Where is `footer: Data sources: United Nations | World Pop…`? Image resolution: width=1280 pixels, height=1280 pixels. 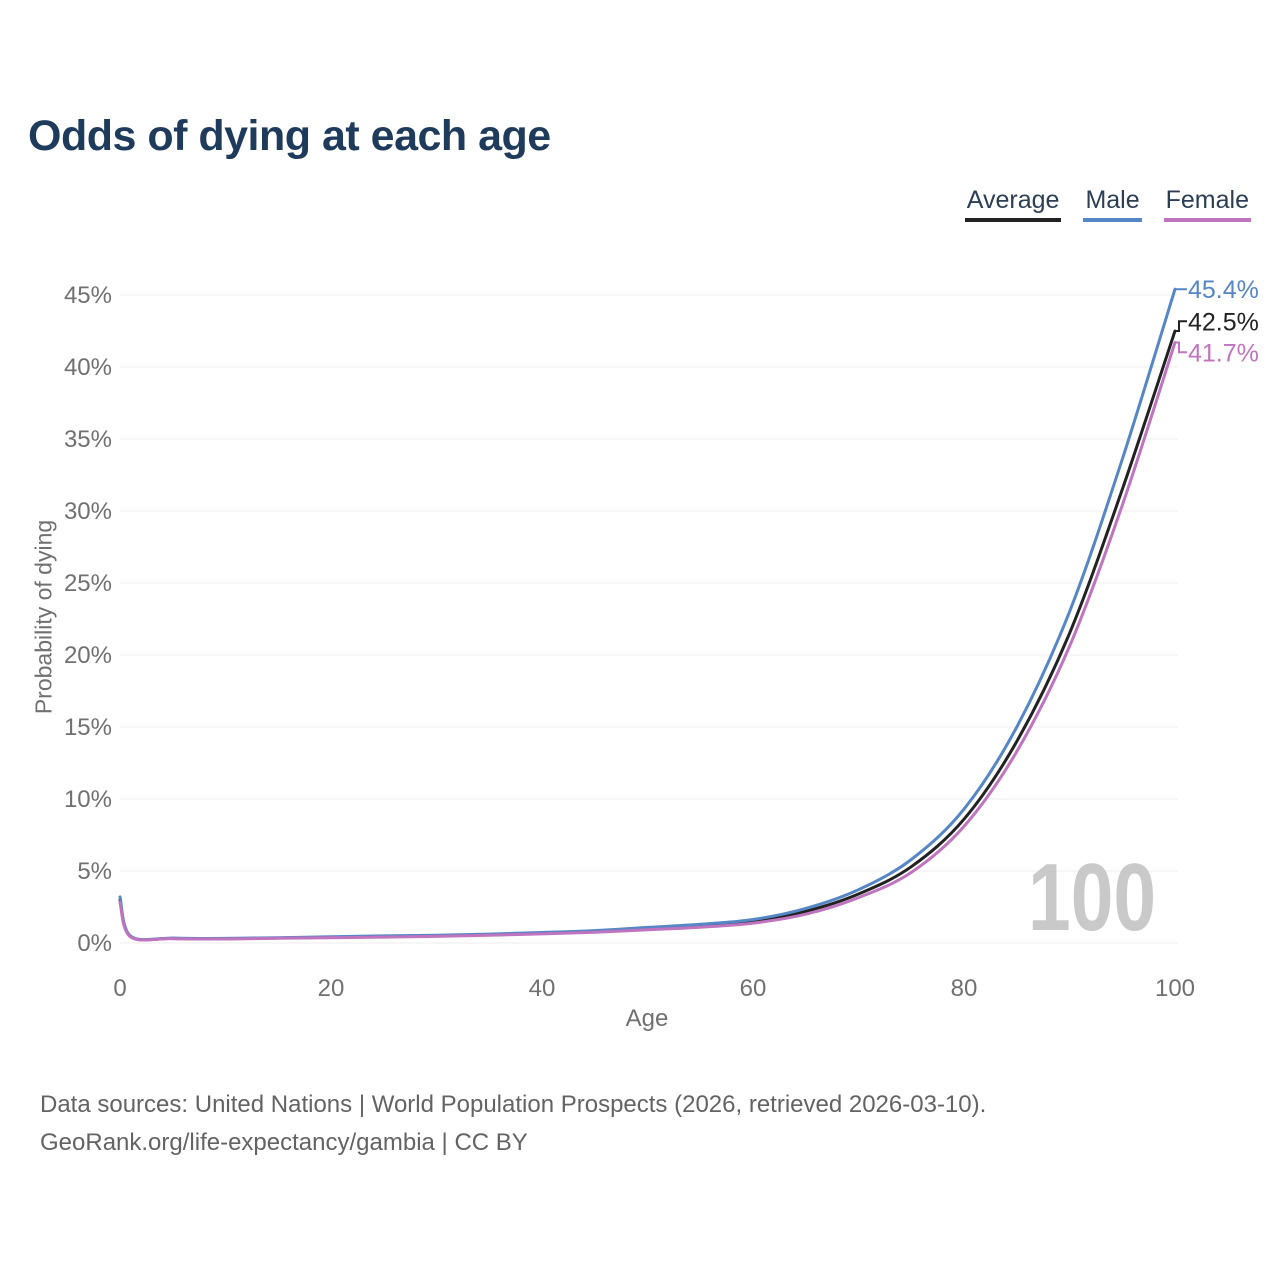
footer: Data sources: United Nations | World Pop… is located at coordinates (513, 1124).